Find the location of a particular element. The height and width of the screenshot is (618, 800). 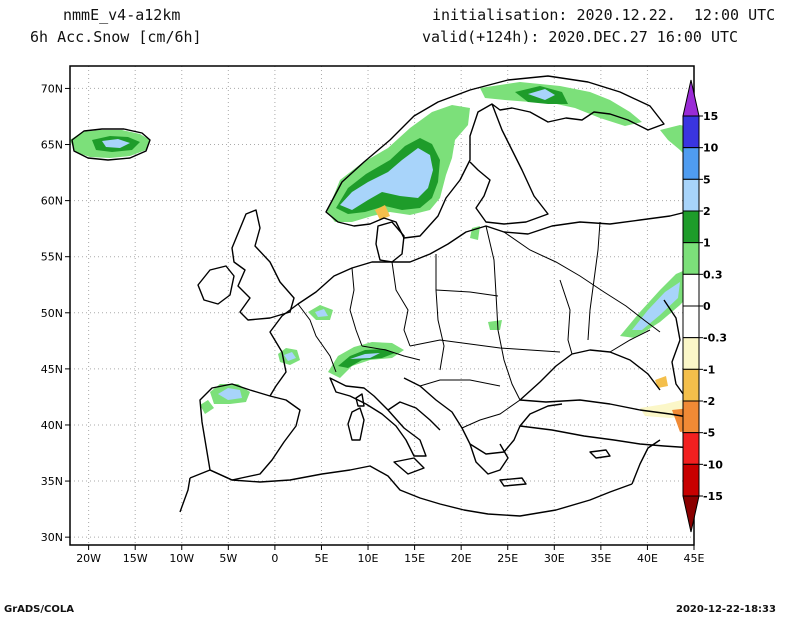

colorbar-bottom-arrow is located at coordinates (691, 514).